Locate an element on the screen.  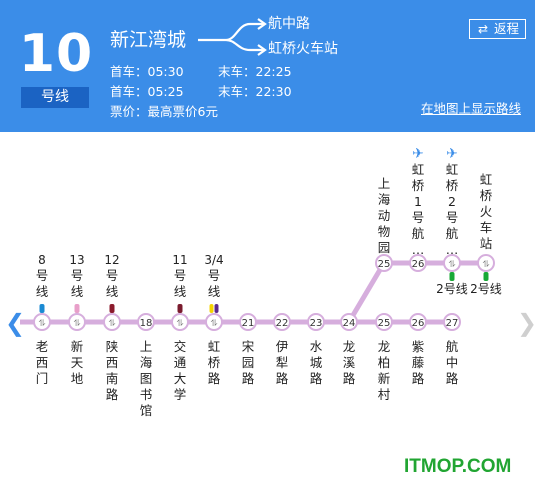
show-on-map-link: 在地图上显示路线 is located at coordinates (471, 108).